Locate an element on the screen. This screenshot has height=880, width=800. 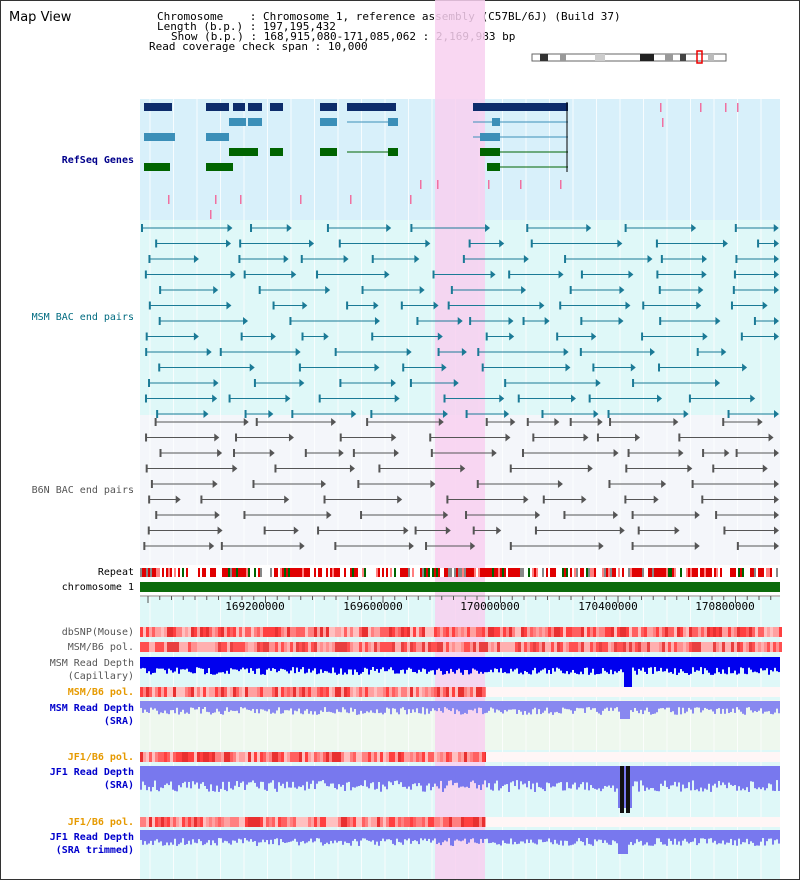
ideogram-band is located at coordinates (544, 57).